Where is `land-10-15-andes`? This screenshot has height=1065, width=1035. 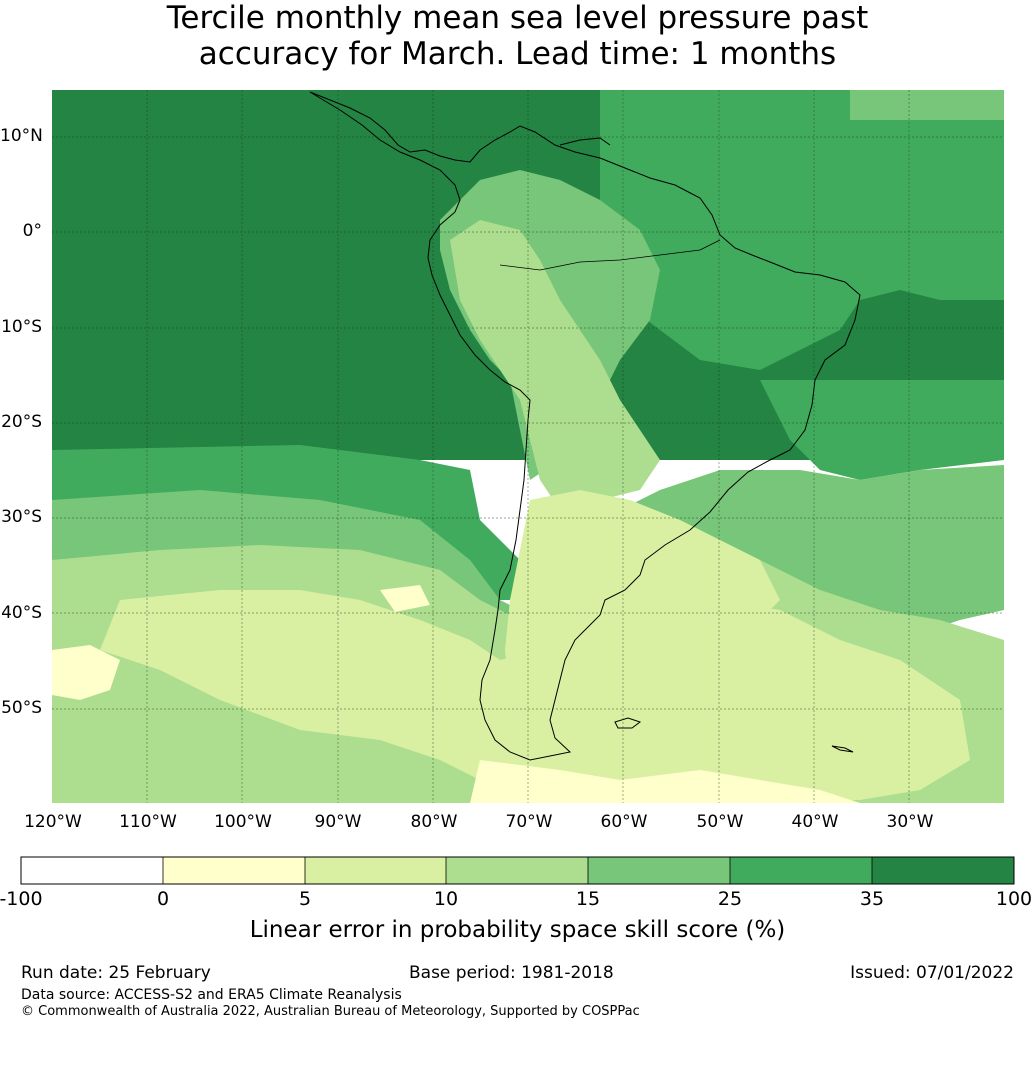 land-10-15-andes is located at coordinates (555, 365).